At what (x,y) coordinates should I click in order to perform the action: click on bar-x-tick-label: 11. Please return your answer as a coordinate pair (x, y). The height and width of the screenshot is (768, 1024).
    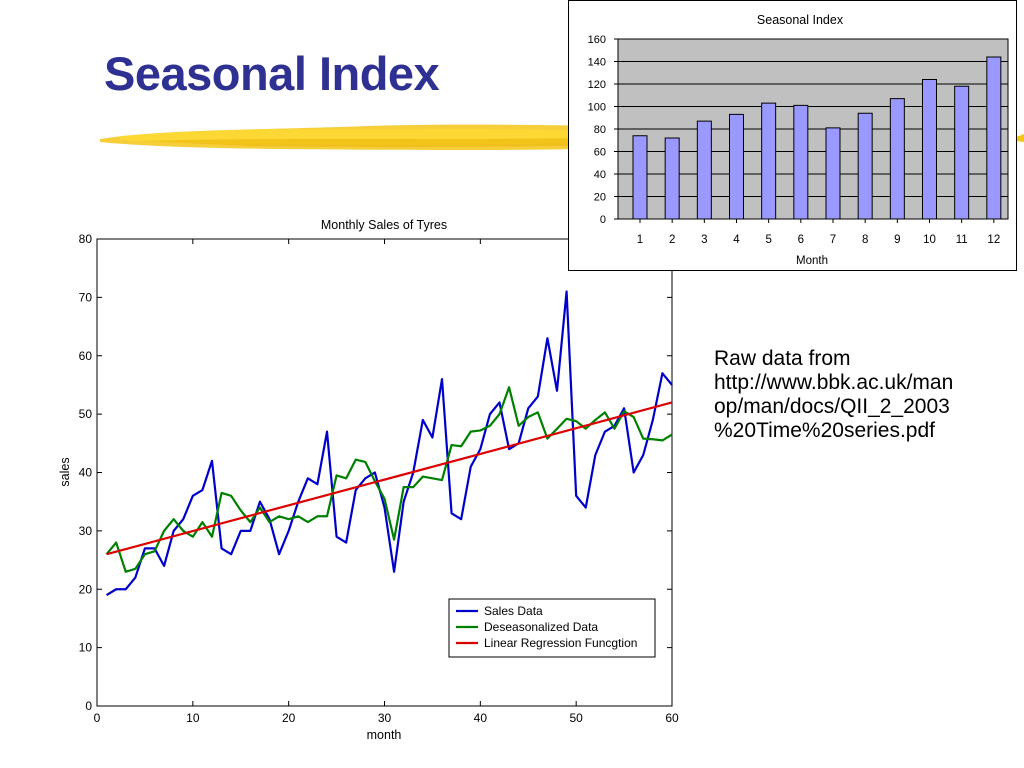
    Looking at the image, I should click on (962, 240).